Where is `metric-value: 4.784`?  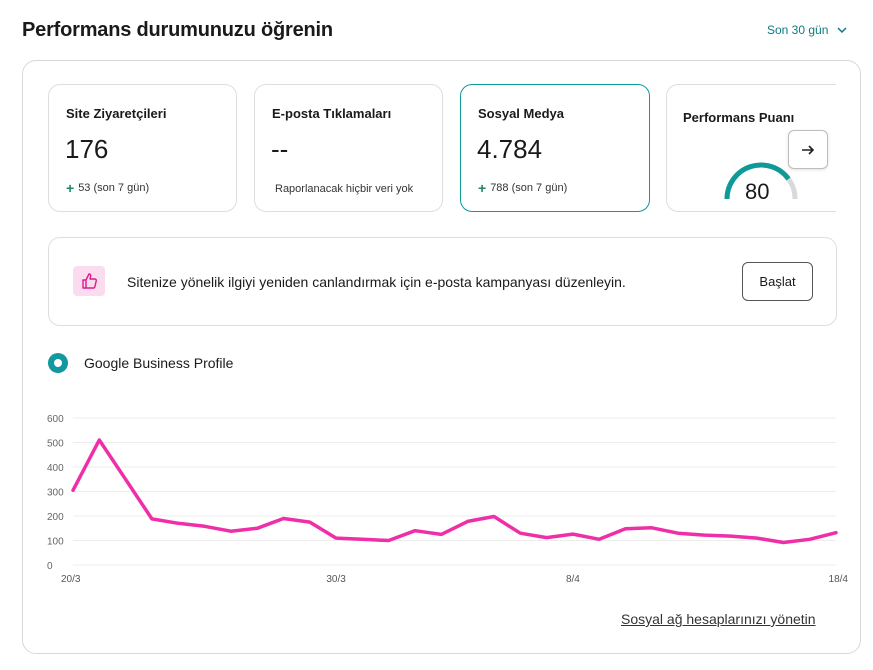
metric-value: 4.784 is located at coordinates (510, 149).